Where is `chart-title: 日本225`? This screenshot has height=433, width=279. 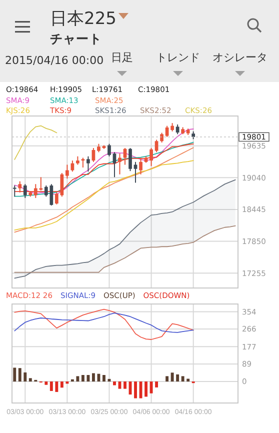
chart-title: 日本225 is located at coordinates (83, 19).